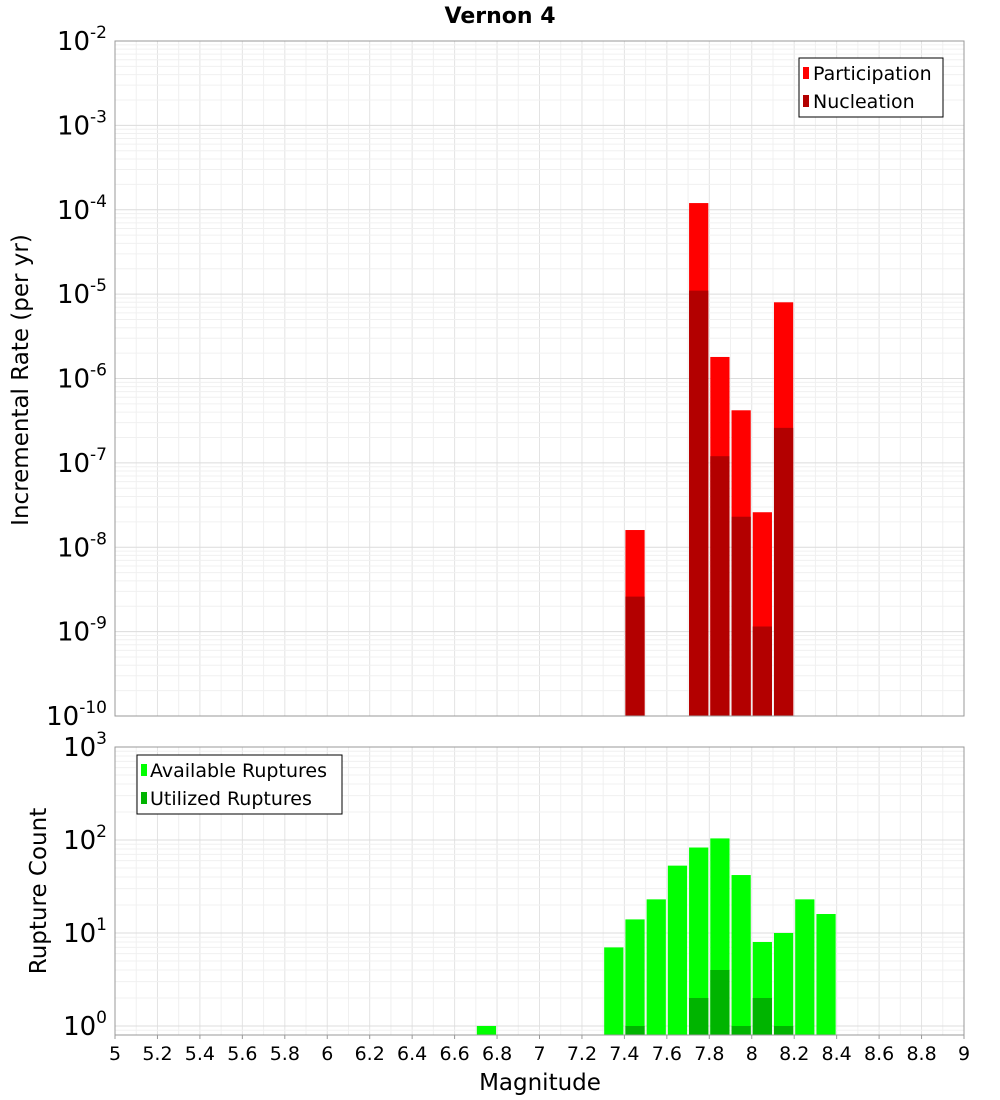 The image size is (1000, 1100). I want to click on x-tick-label: 8, so click(752, 1054).